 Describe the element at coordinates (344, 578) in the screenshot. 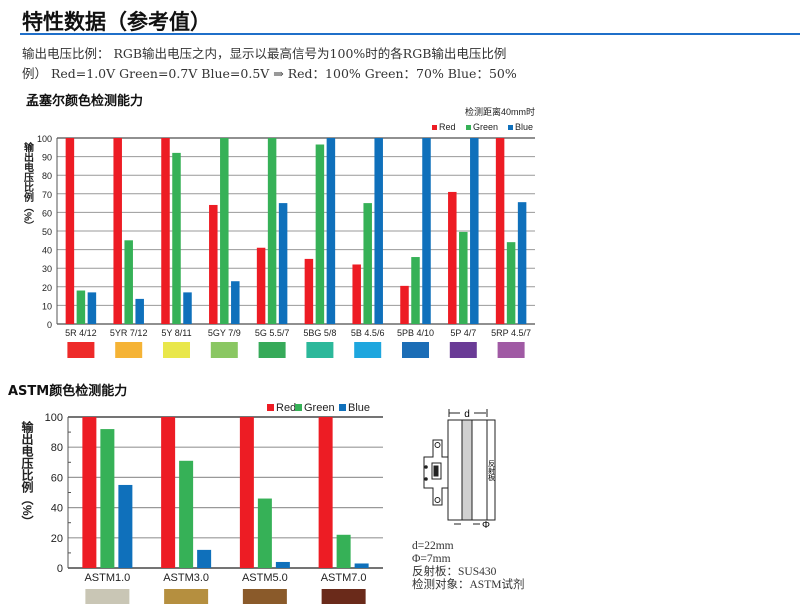

I see `category-label: ASTM7.0` at that location.